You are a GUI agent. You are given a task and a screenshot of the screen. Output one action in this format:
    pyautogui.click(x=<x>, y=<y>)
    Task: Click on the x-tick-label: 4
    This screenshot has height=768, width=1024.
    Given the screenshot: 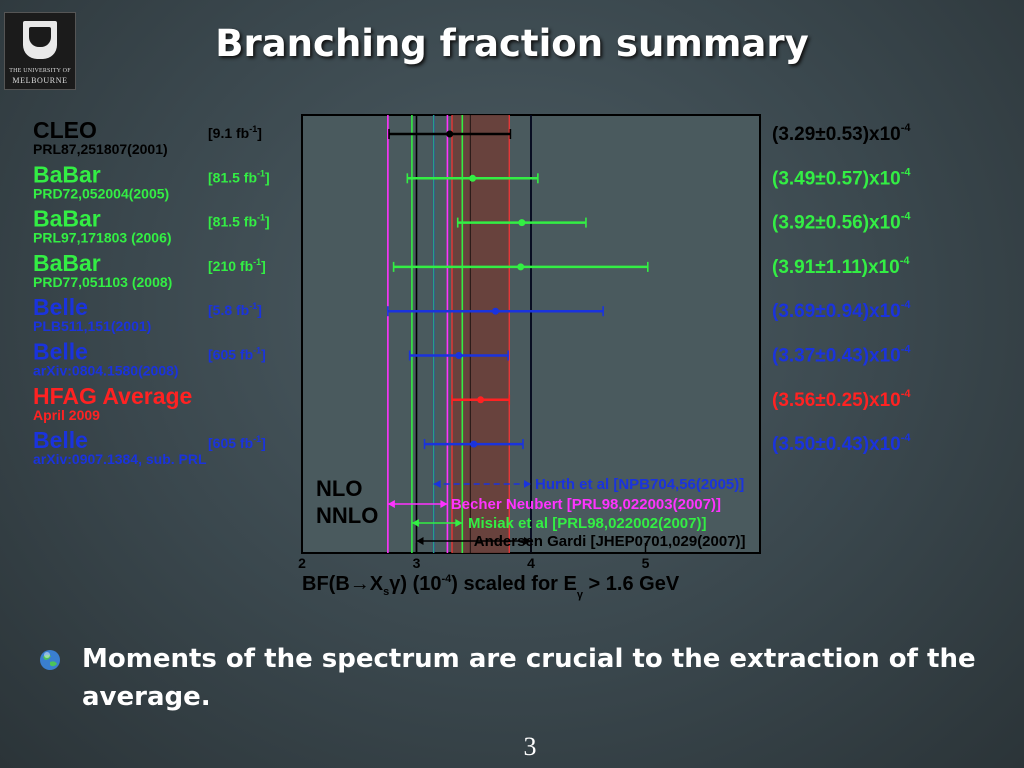 What is the action you would take?
    pyautogui.click(x=531, y=563)
    